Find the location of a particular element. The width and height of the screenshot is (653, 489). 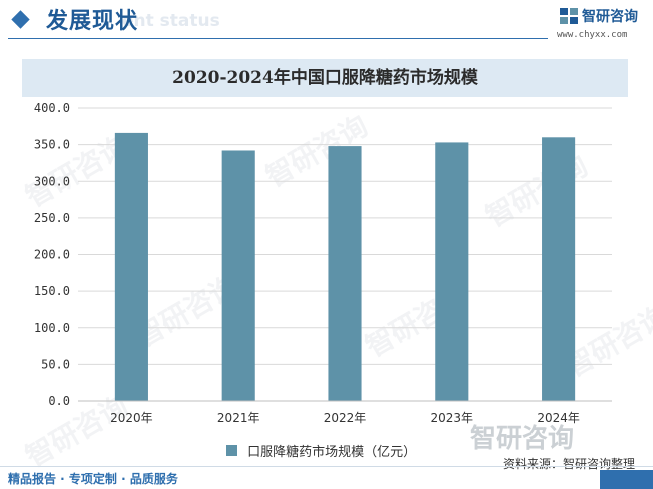

y-tick-label: 50.0 is located at coordinates (55, 364).